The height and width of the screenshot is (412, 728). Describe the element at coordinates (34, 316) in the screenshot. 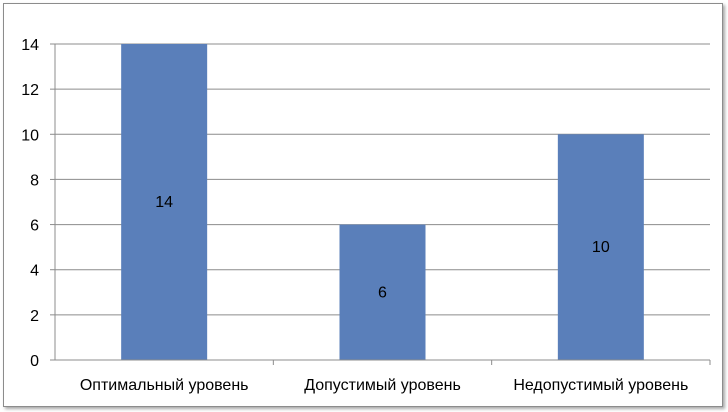

I see `y-tick-label: 2` at that location.